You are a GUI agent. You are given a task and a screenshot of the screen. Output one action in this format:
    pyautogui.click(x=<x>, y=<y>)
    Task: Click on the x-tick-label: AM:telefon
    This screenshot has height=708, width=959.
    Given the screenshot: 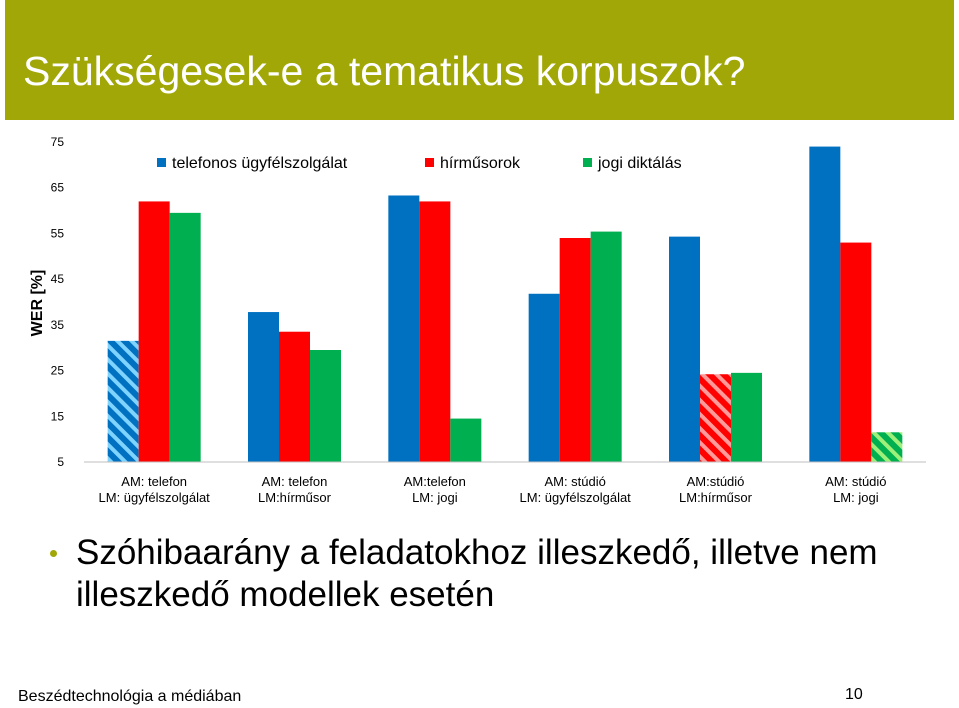 What is the action you would take?
    pyautogui.click(x=435, y=481)
    